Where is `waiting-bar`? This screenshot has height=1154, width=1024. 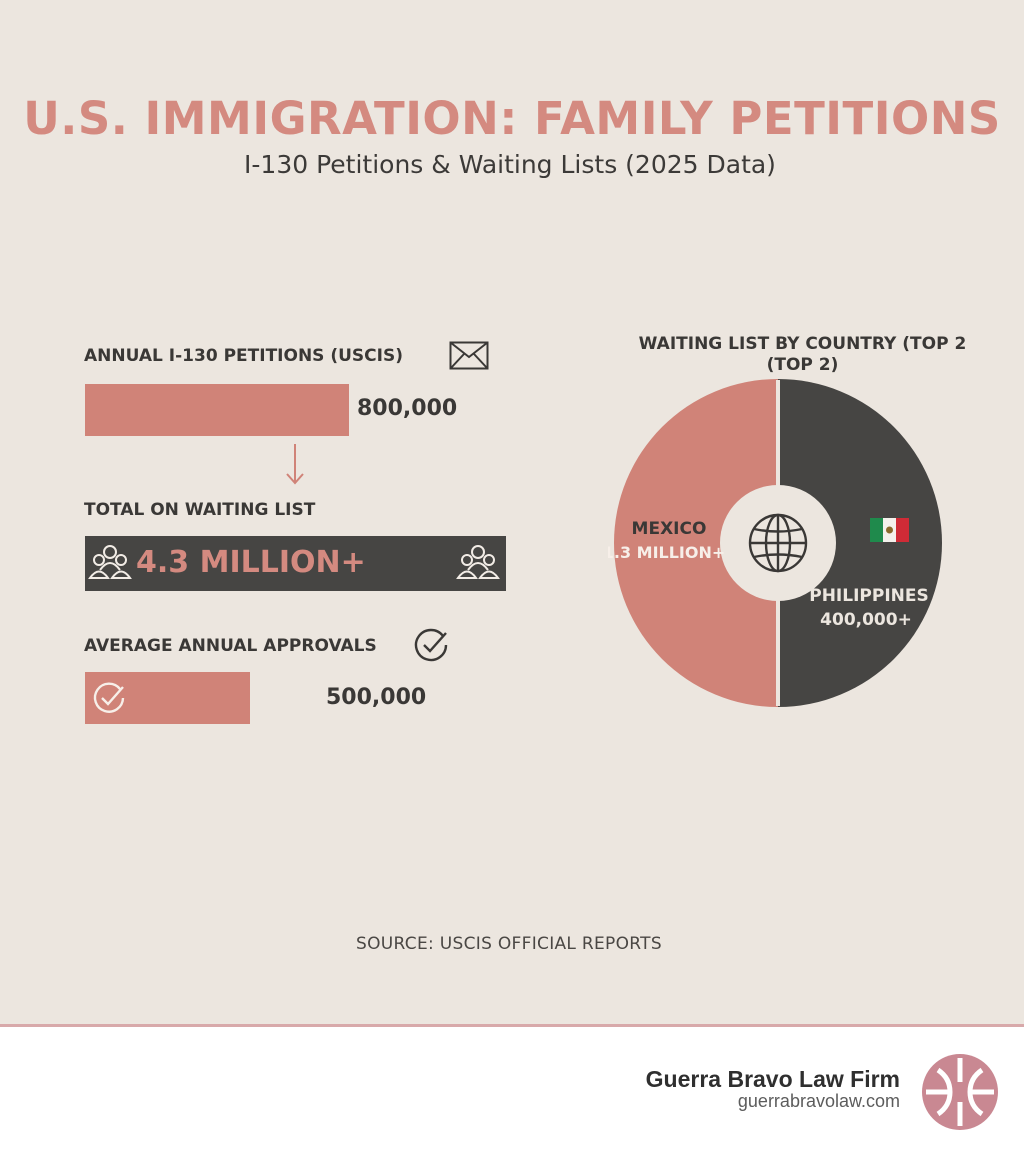 waiting-bar is located at coordinates (295, 563).